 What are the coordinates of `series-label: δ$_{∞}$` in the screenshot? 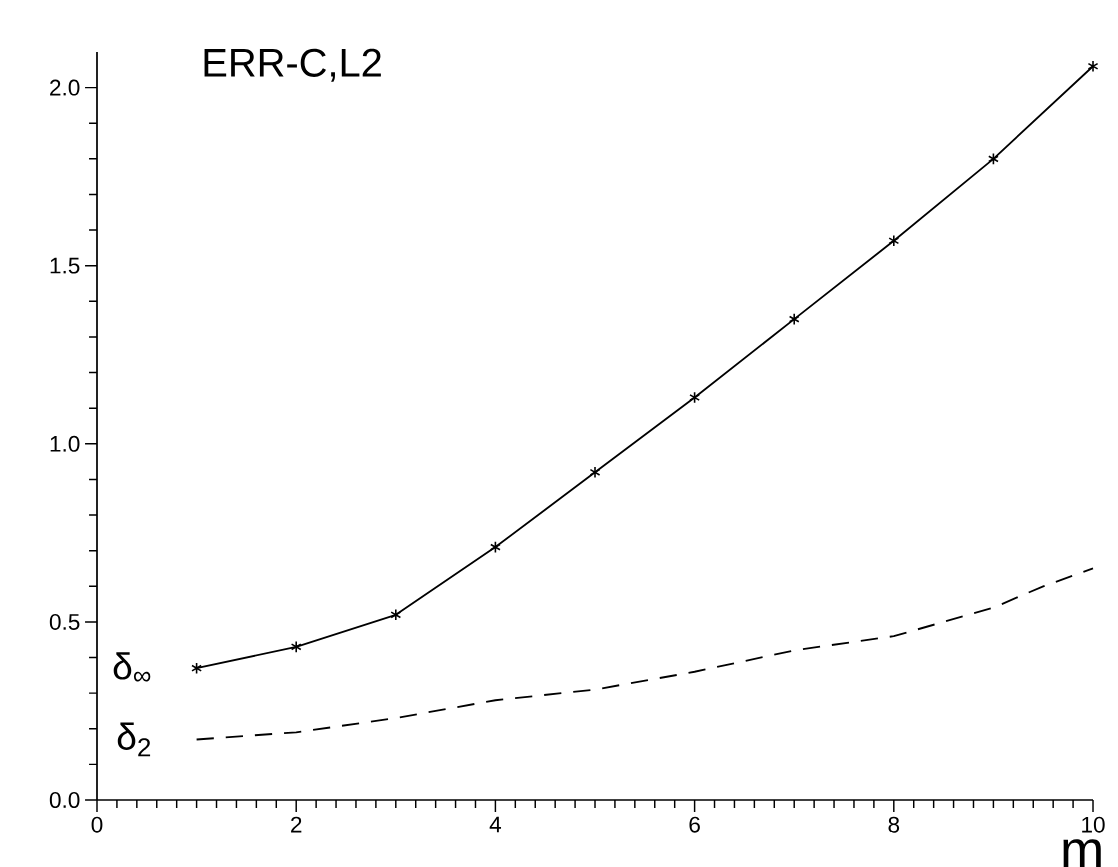 It's located at (132, 667).